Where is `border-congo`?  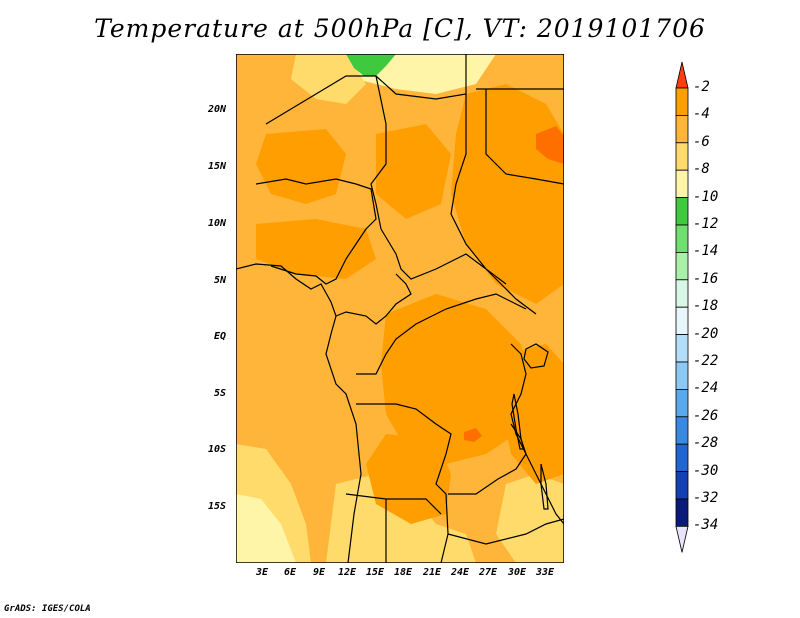
border-congo is located at coordinates (373, 299).